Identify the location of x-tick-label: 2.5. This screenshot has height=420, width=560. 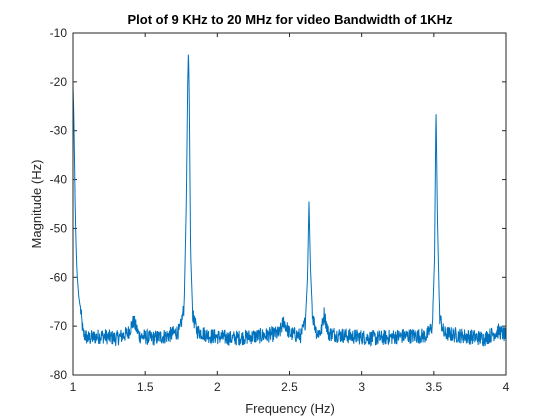
(289, 387).